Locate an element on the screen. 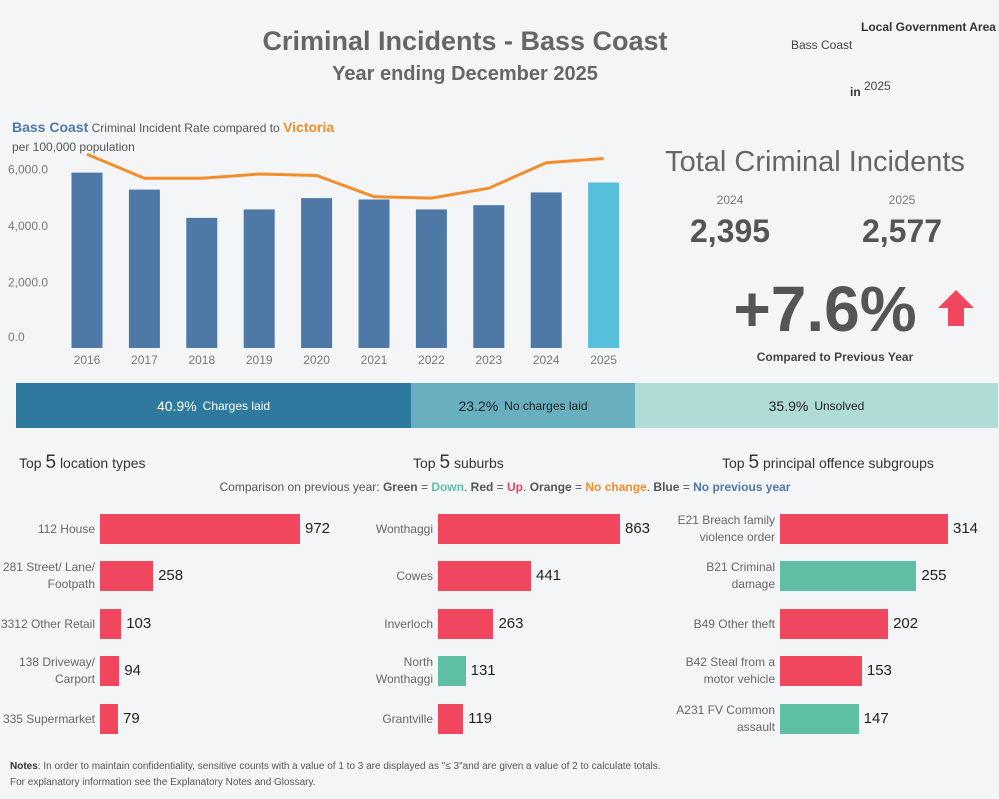 This screenshot has width=999, height=799. location-label: 281 Street/ Lane/ Footpath is located at coordinates (47, 576).